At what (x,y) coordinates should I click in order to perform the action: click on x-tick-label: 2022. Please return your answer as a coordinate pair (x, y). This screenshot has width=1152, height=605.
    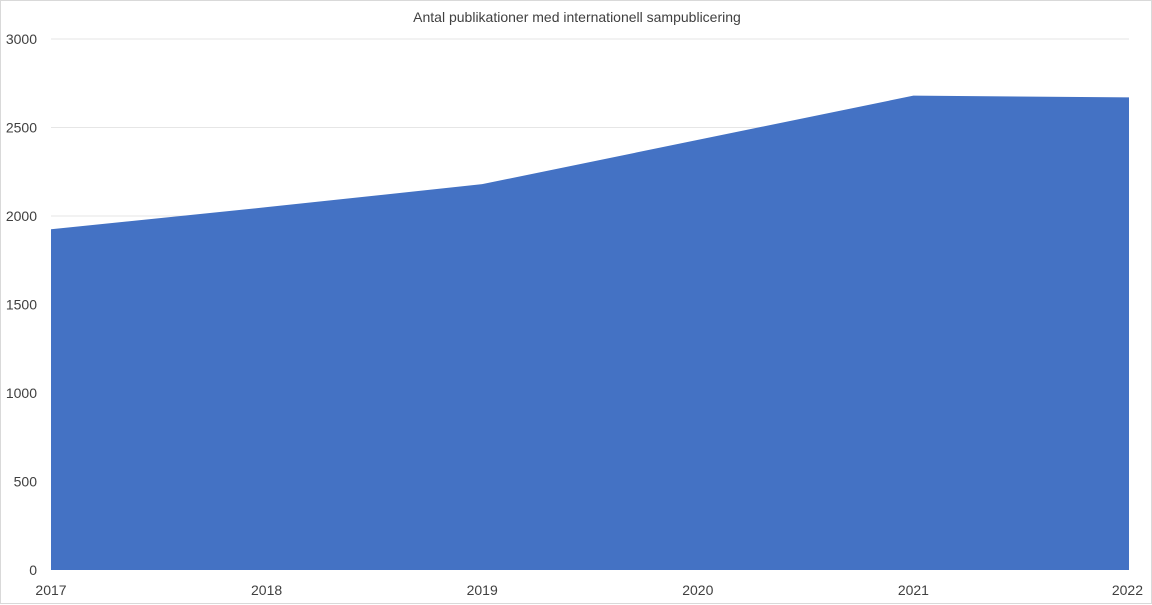
    Looking at the image, I should click on (1127, 590).